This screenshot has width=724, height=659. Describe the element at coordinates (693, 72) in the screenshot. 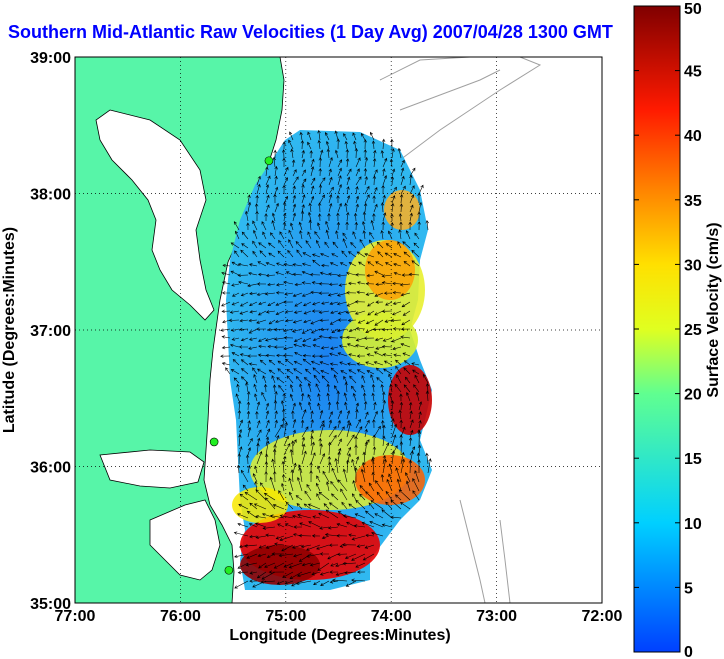

I see `colorbar-tick-label: 45` at that location.